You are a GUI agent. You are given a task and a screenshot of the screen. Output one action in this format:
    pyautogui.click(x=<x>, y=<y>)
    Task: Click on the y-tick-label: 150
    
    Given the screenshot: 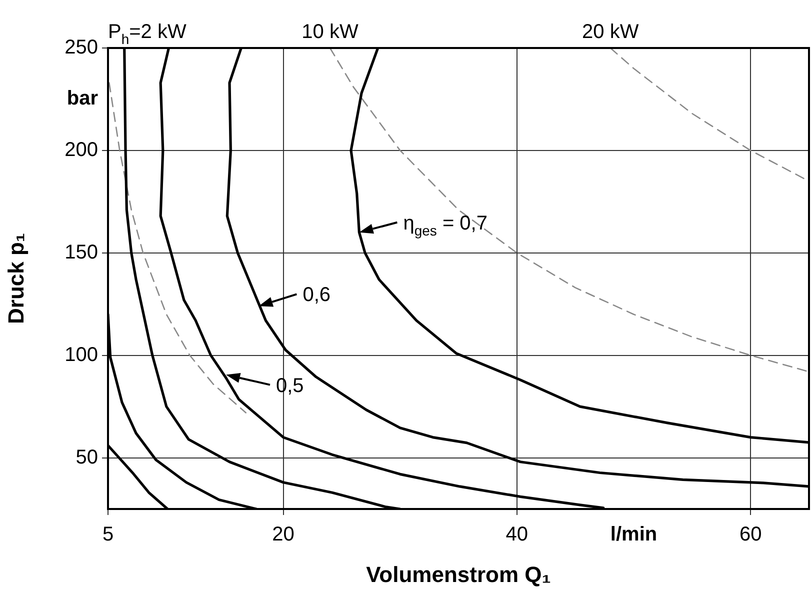 What is the action you would take?
    pyautogui.click(x=81, y=252)
    